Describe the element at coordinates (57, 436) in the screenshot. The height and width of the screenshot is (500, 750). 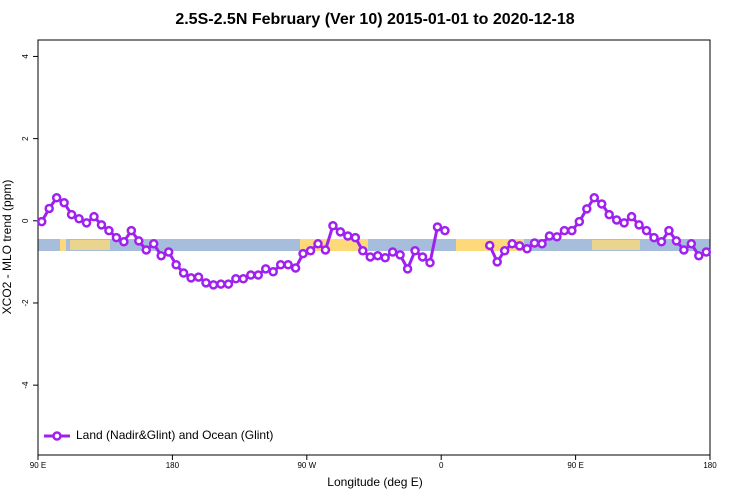
I see `legend-marker` at that location.